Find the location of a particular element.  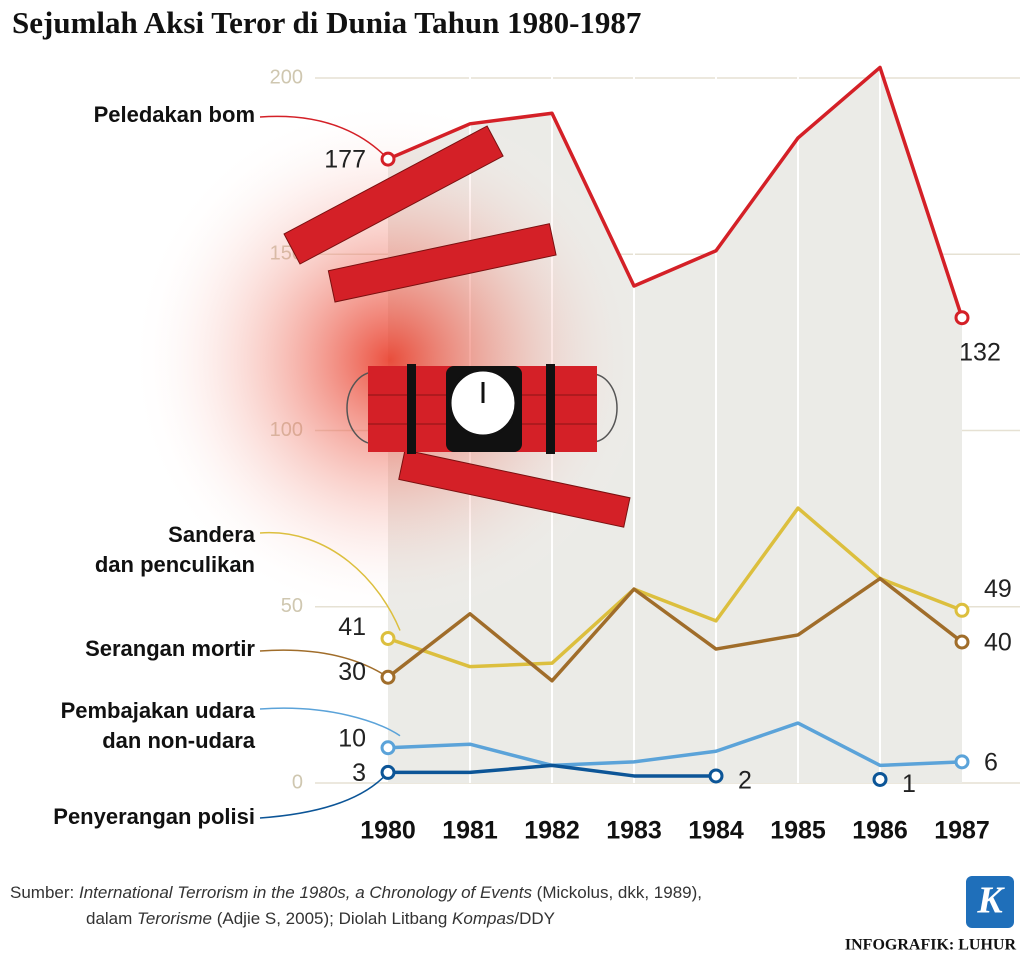

y-tick-label: 200 is located at coordinates (286, 77).